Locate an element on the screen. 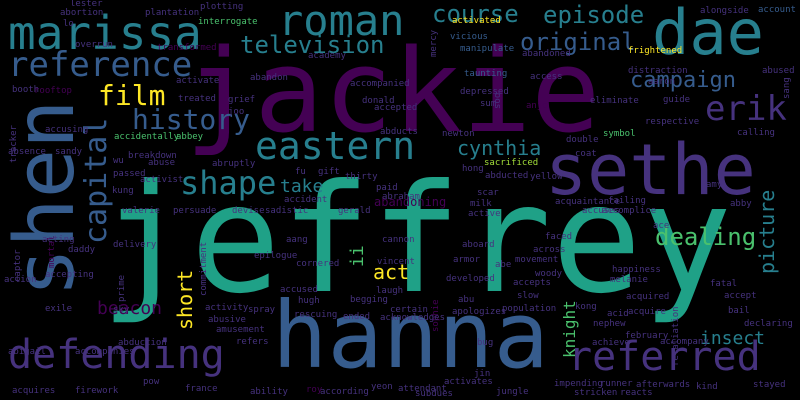 This screenshot has width=800, height=400. word-picture: picture is located at coordinates (767, 231).